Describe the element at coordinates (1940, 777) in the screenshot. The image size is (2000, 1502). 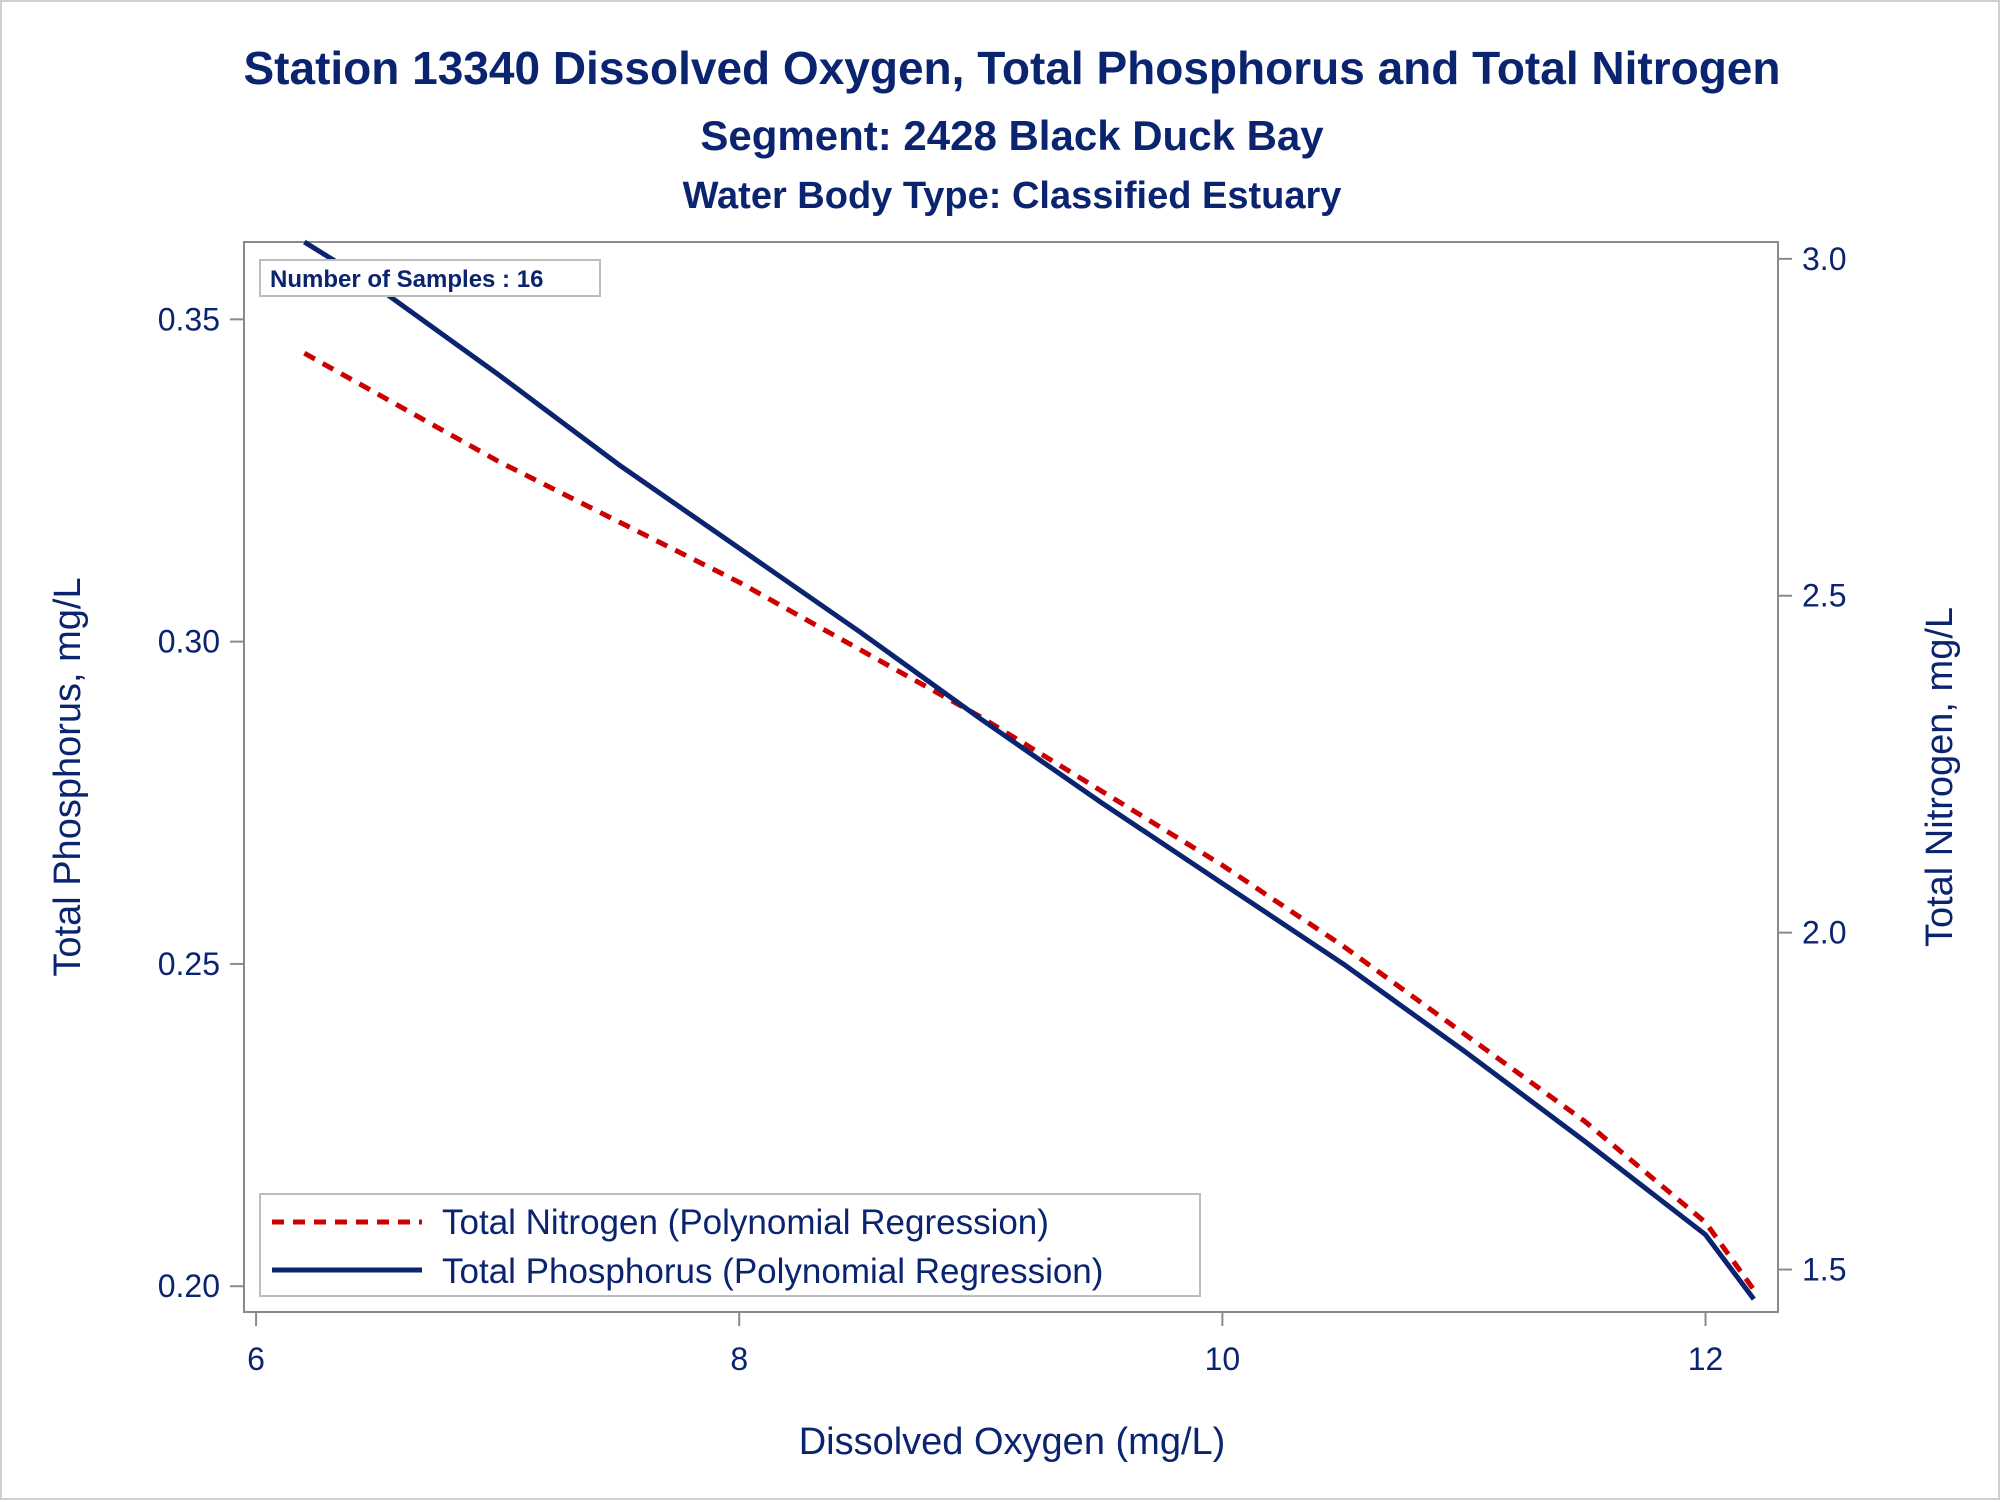
I see `y2-axis-label: Total Nitrogen, mg/L` at that location.